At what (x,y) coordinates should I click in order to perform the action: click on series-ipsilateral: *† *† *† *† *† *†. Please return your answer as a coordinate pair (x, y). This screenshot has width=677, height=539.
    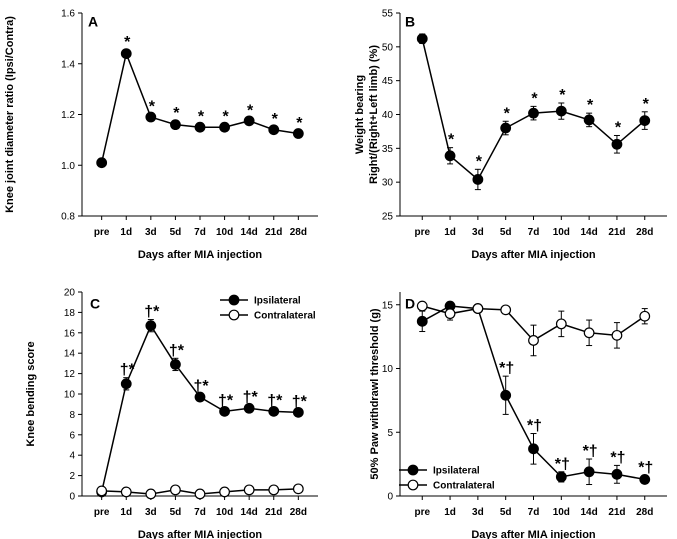
    Looking at the image, I should click on (534, 393).